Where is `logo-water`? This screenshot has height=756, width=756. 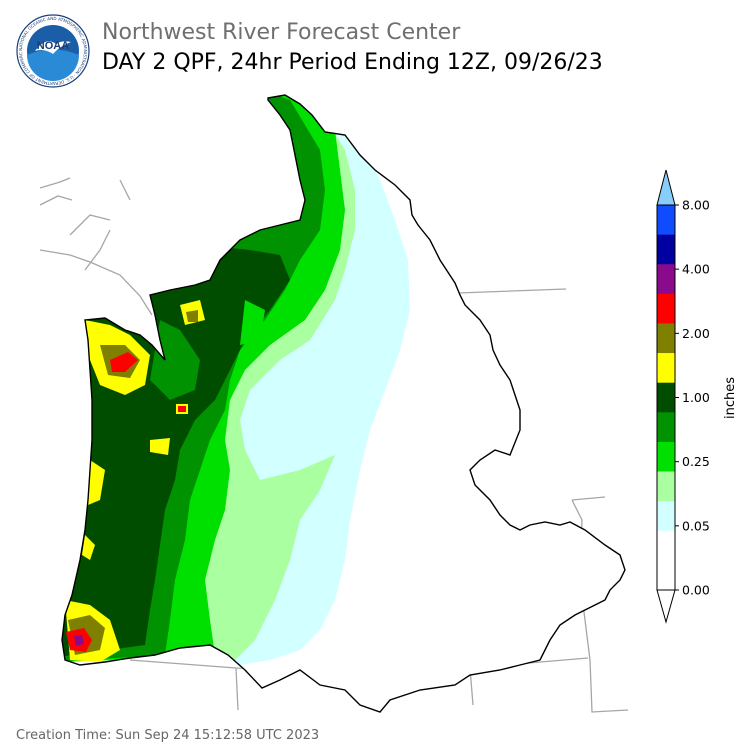 logo-water is located at coordinates (53, 65).